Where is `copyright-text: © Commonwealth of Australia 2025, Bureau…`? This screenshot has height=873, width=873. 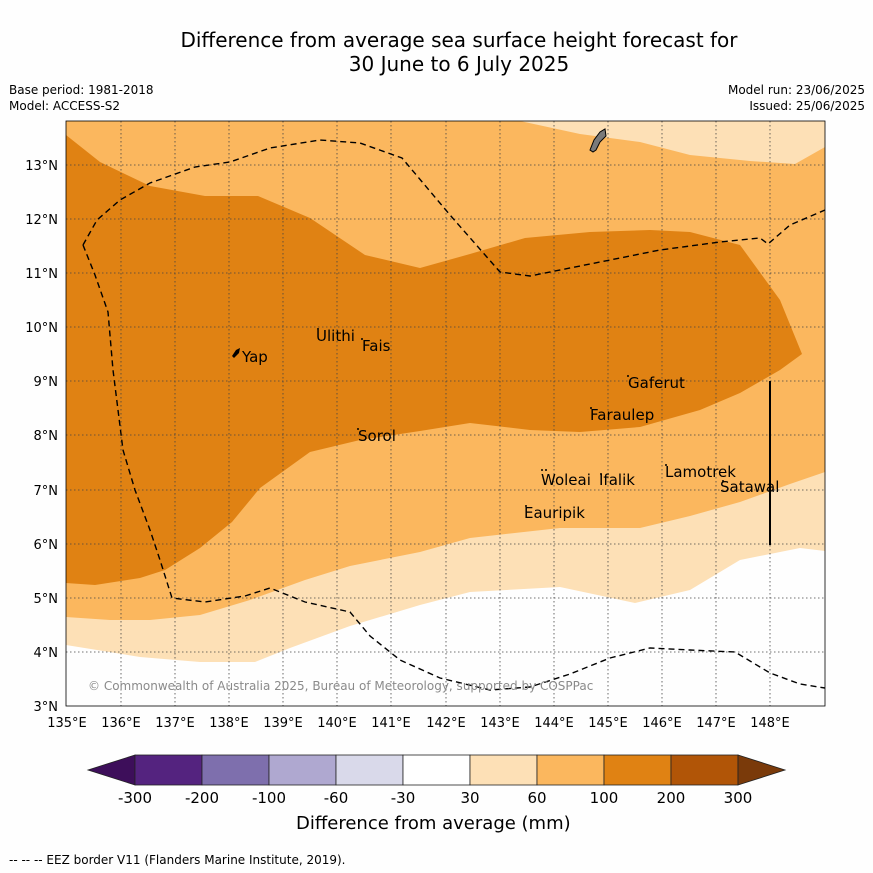
copyright-text: © Commonwealth of Australia 2025, Bureau… is located at coordinates (340, 686).